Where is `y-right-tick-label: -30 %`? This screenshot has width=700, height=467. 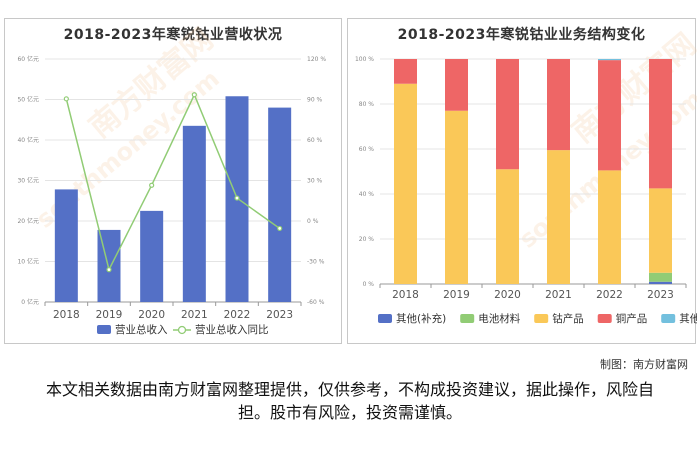 y-right-tick-label: -30 % is located at coordinates (316, 262).